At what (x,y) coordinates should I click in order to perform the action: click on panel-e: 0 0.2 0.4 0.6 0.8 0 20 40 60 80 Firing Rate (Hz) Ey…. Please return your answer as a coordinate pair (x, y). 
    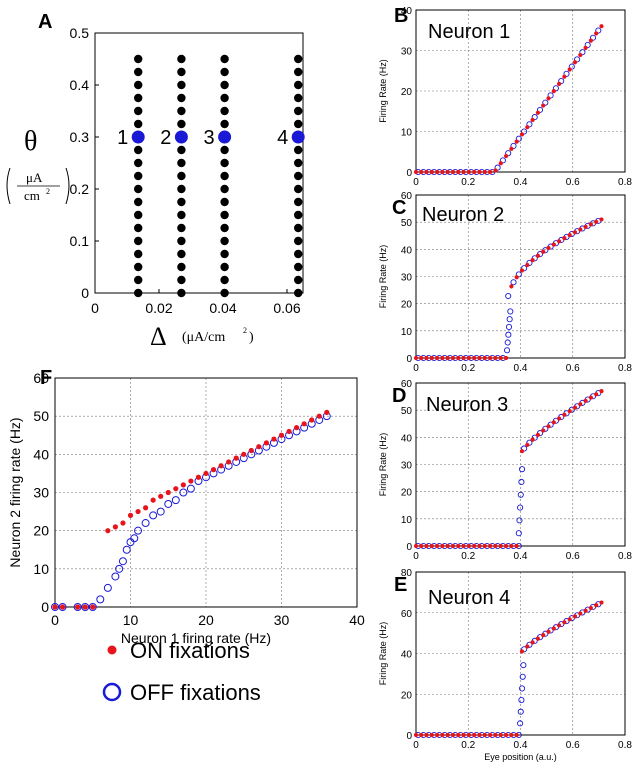
    Looking at the image, I should click on (505, 665).